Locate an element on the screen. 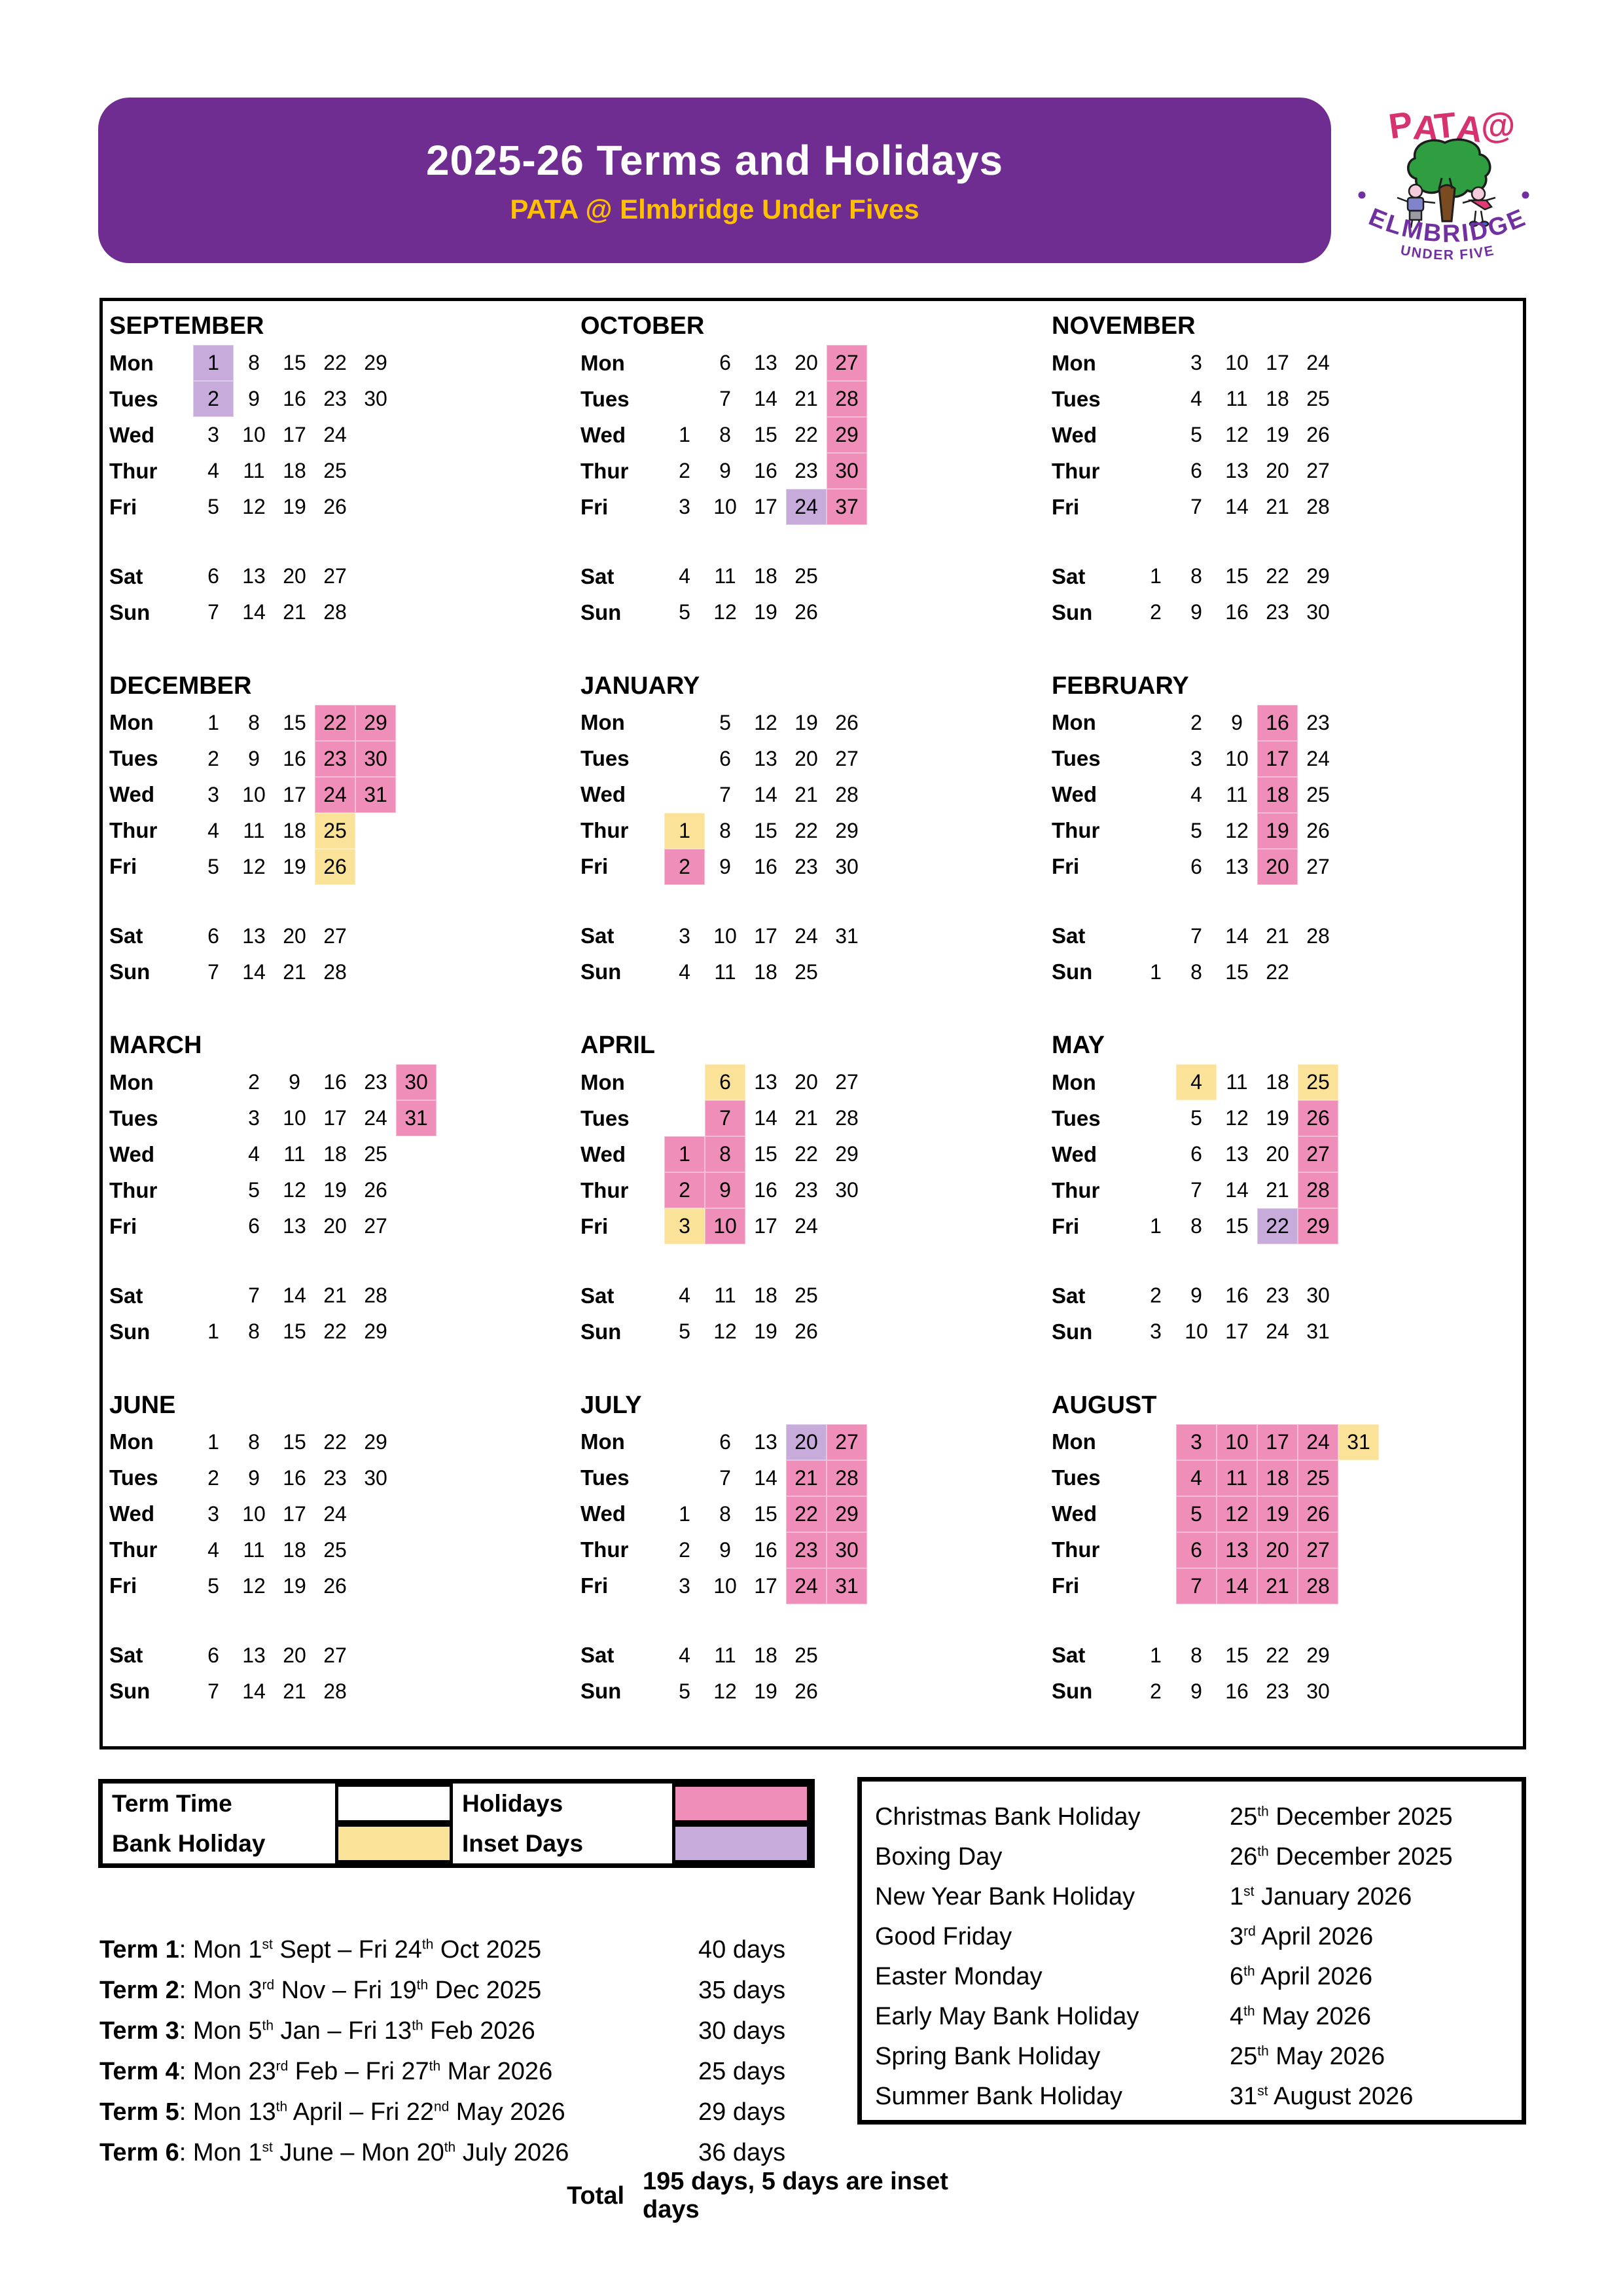 This screenshot has width=1623, height=2296. term-label: Term 1 is located at coordinates (139, 1949).